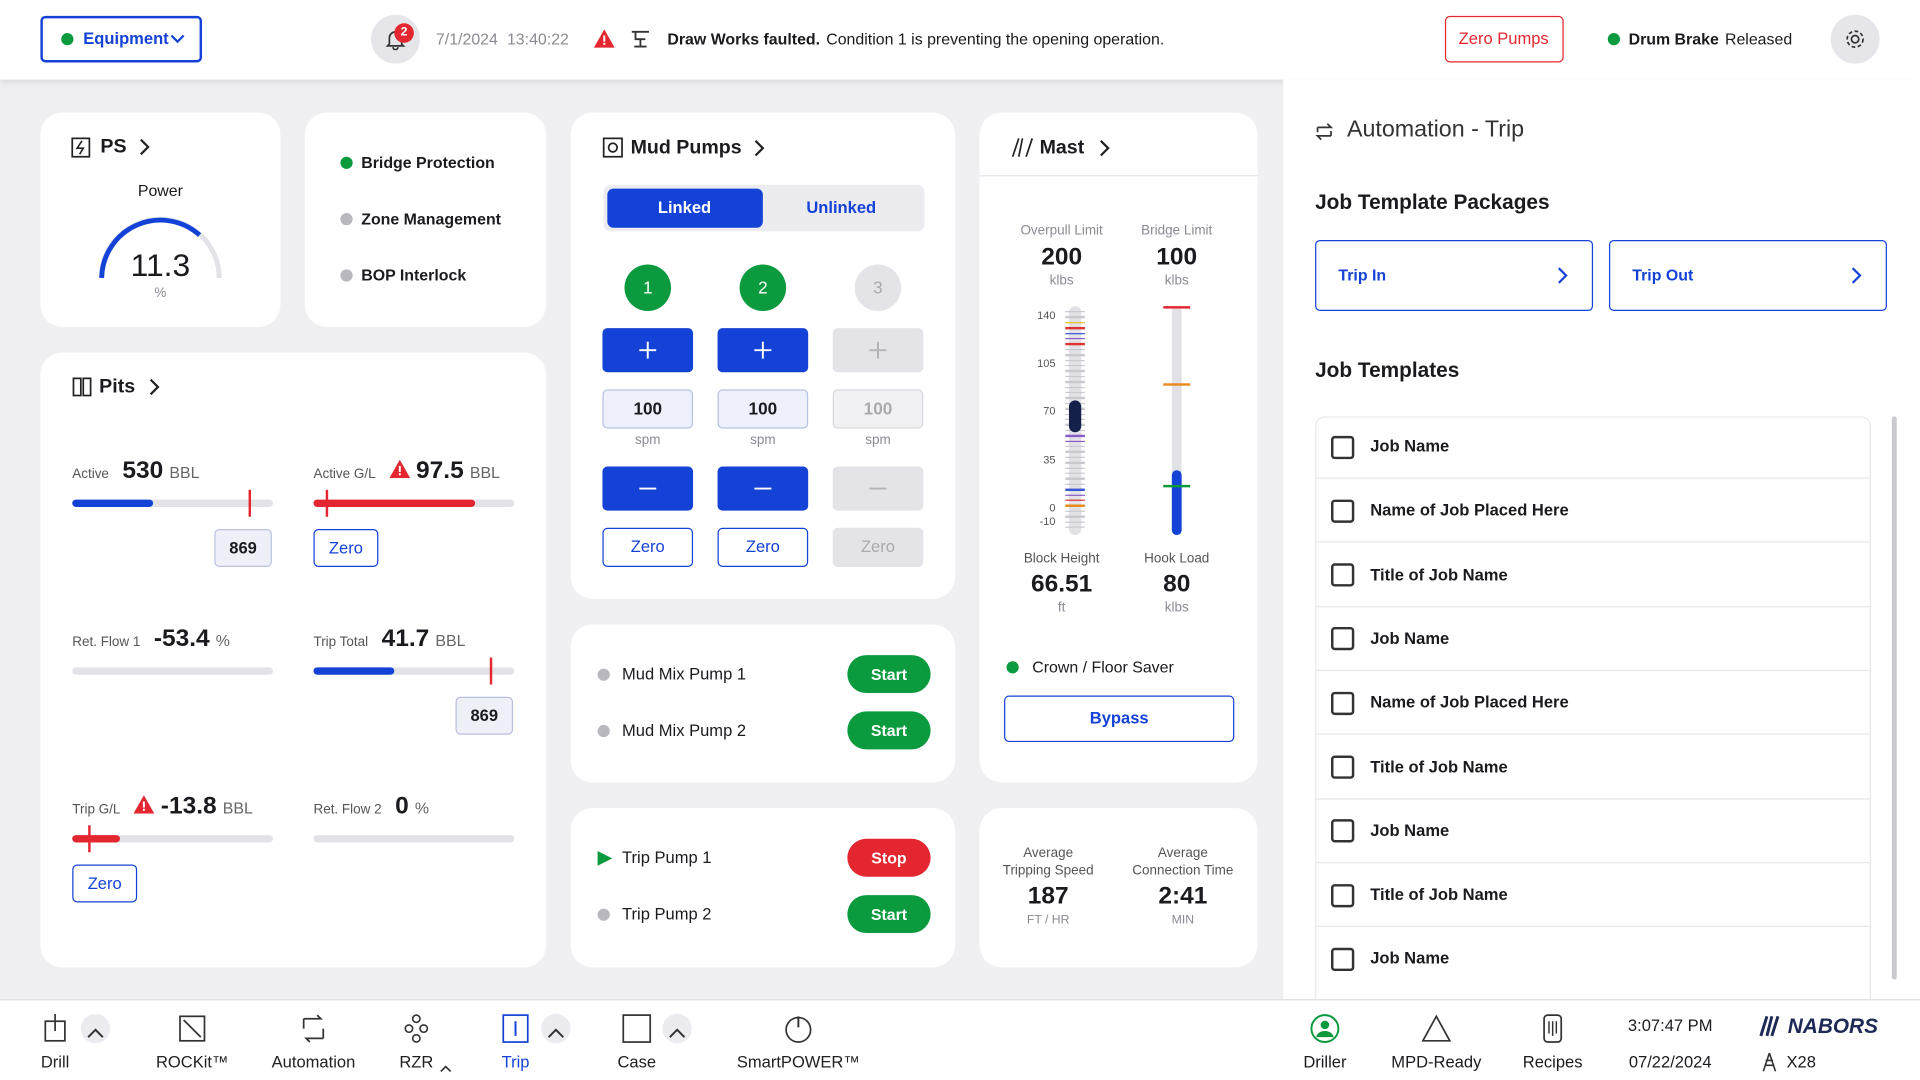 The width and height of the screenshot is (1920, 1080). Describe the element at coordinates (421, 808) in the screenshot. I see `pit-unit: %` at that location.